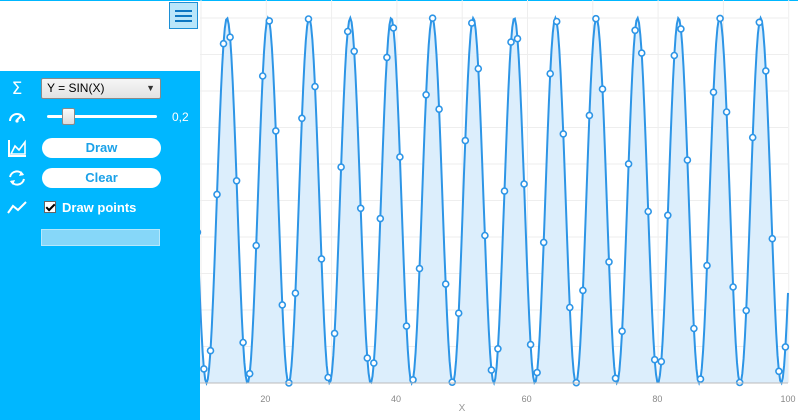 The image size is (798, 420). What do you see at coordinates (100, 237) in the screenshot?
I see `text-input` at bounding box center [100, 237].